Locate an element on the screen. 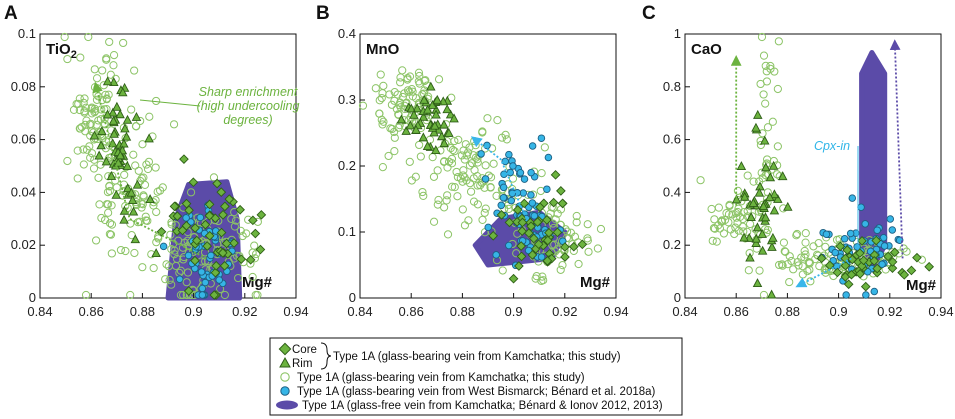 This screenshot has height=419, width=955. oxide-label-a: TiO2 is located at coordinates (61, 51).